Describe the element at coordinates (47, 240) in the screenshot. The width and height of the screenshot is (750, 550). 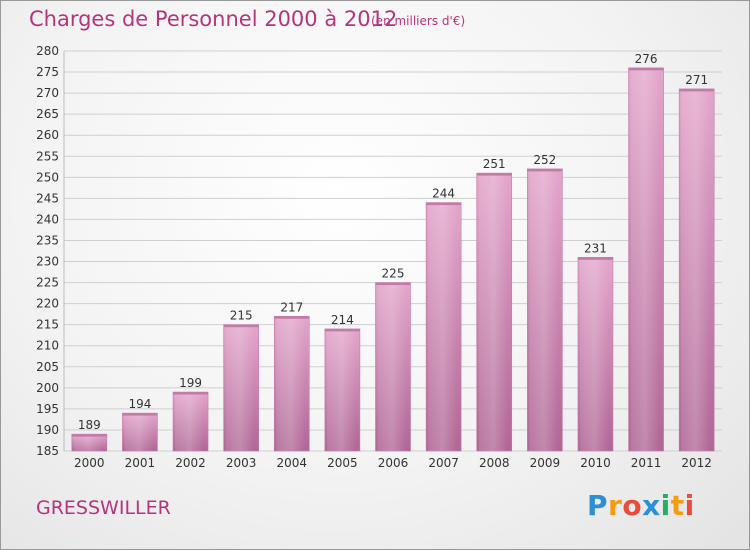
I see `y-tick-label: 235` at that location.